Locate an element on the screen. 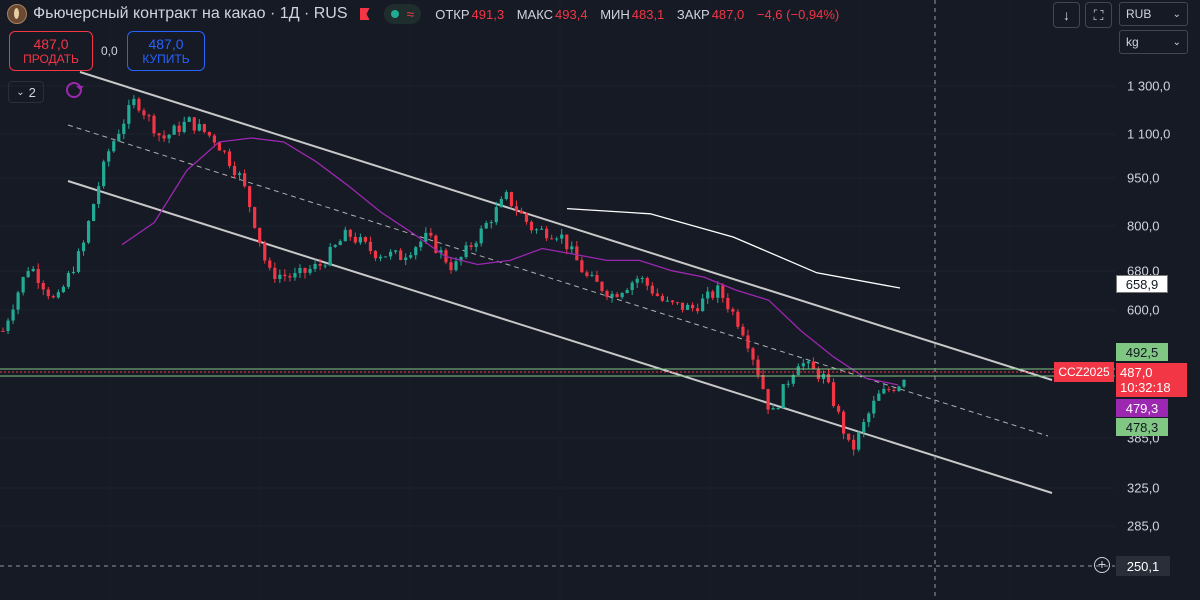 The width and height of the screenshot is (1200, 600). flag-icon is located at coordinates (364, 14).